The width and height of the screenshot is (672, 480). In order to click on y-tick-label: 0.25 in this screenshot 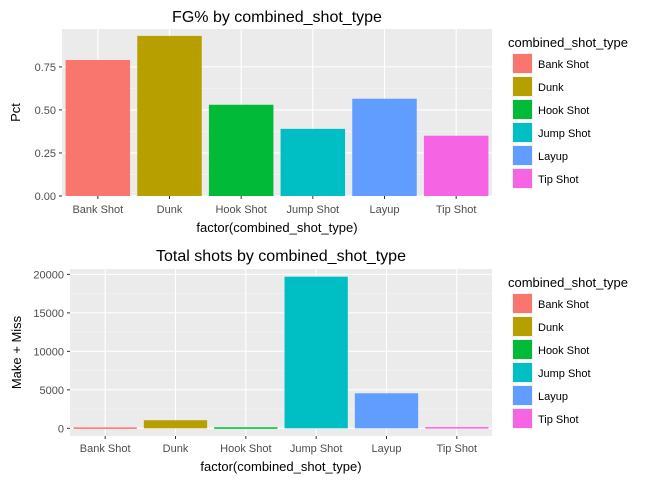, I will do `click(45, 154)`.